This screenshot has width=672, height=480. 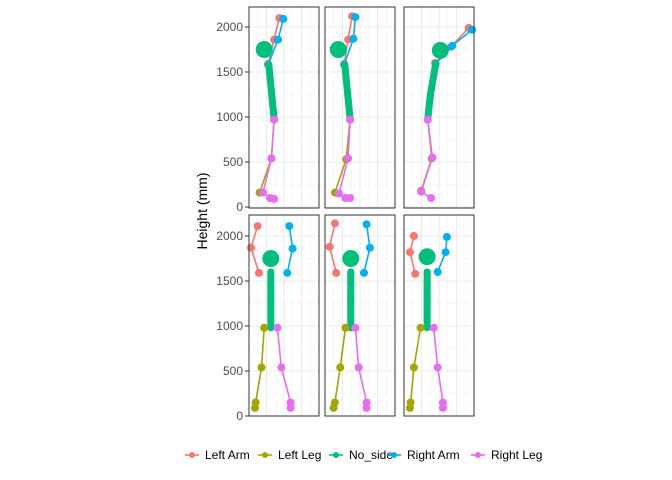 I want to click on legend-item: Left Arm, so click(x=217, y=455).